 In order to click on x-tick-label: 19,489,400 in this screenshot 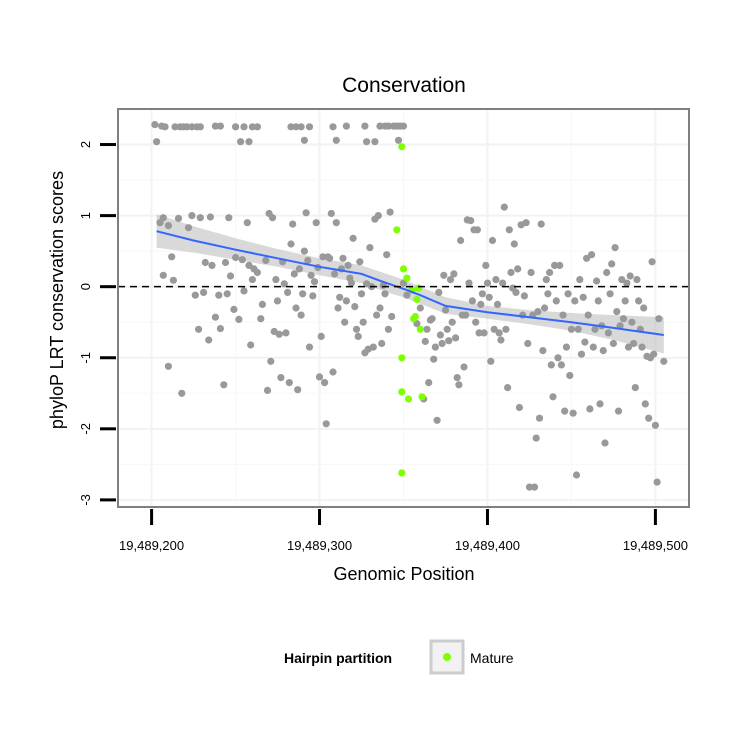, I will do `click(487, 545)`.